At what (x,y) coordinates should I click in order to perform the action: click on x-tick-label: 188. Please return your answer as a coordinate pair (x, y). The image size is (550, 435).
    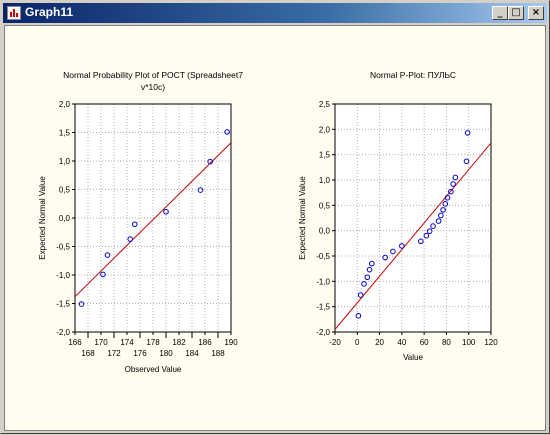
    Looking at the image, I should click on (218, 353).